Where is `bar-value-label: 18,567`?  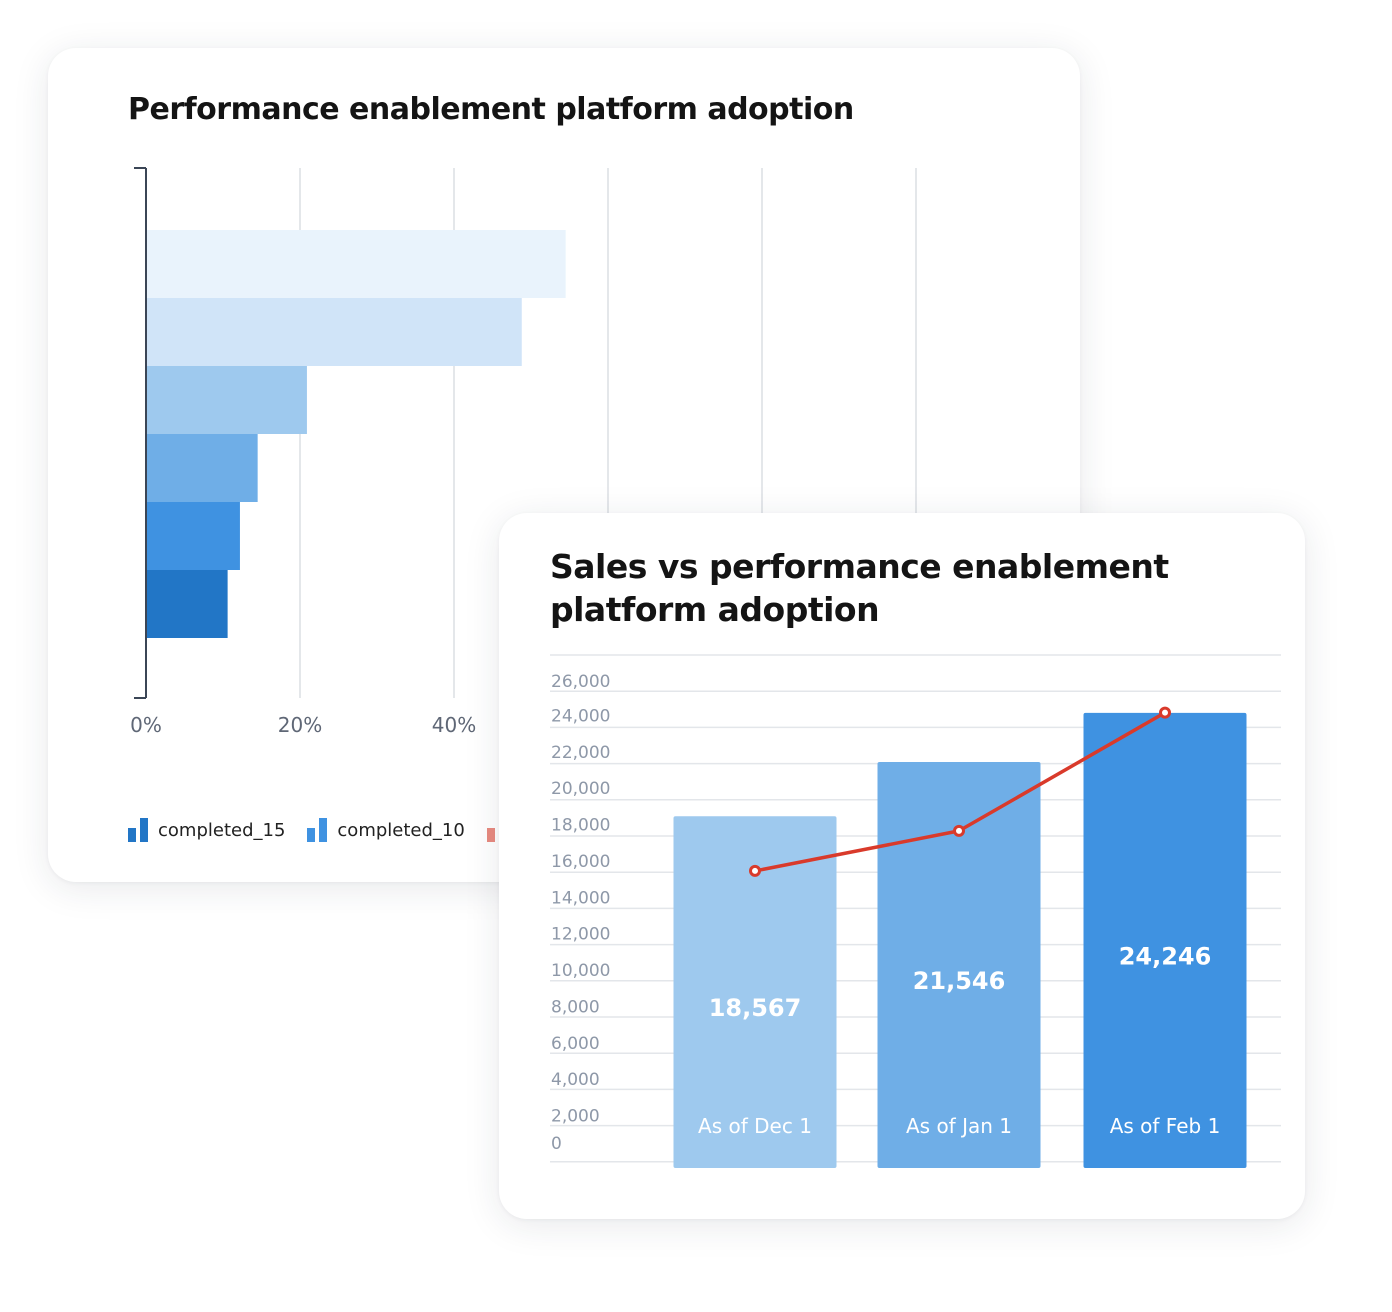 bar-value-label: 18,567 is located at coordinates (755, 1008).